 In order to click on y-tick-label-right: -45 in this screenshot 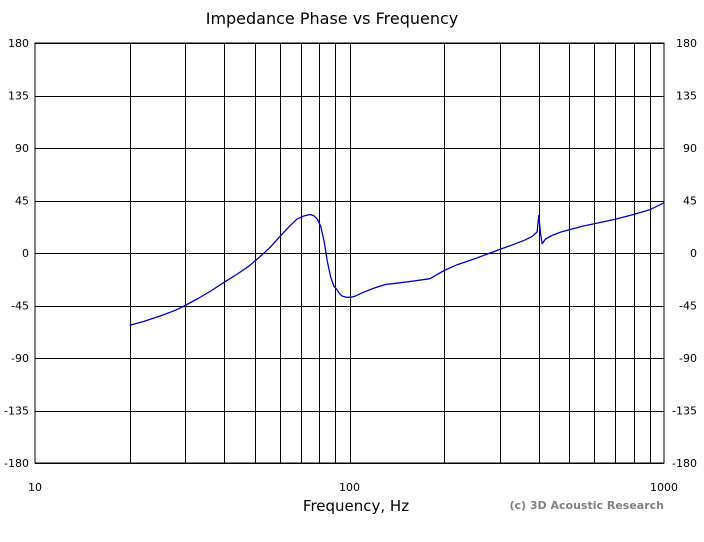, I will do `click(688, 306)`.